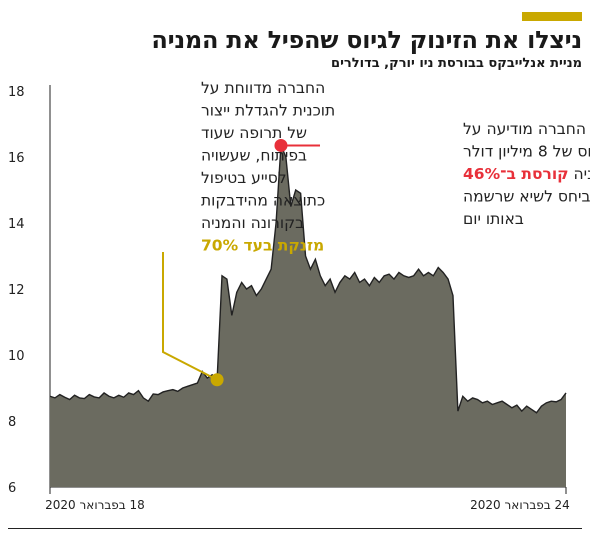 This screenshot has width=590, height=535. What do you see at coordinates (552, 16) in the screenshot?
I see `accent-bar` at bounding box center [552, 16].